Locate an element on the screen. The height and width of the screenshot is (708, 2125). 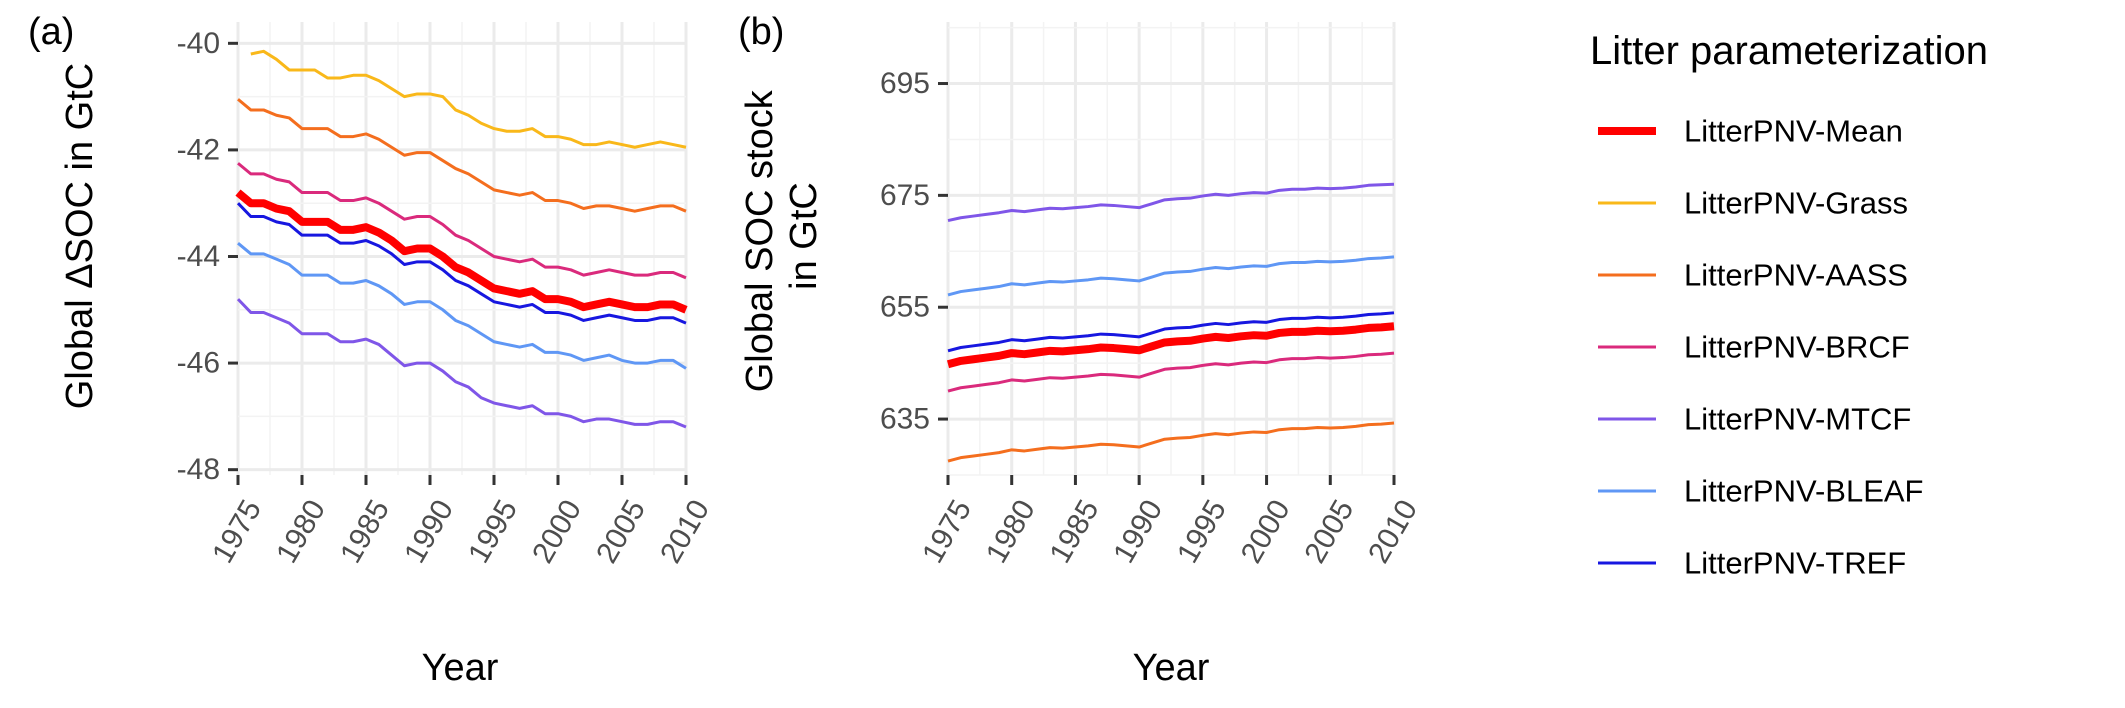
legend-item-litterpnv-grass: LitterPNV-Grass is located at coordinates (1753, 203).